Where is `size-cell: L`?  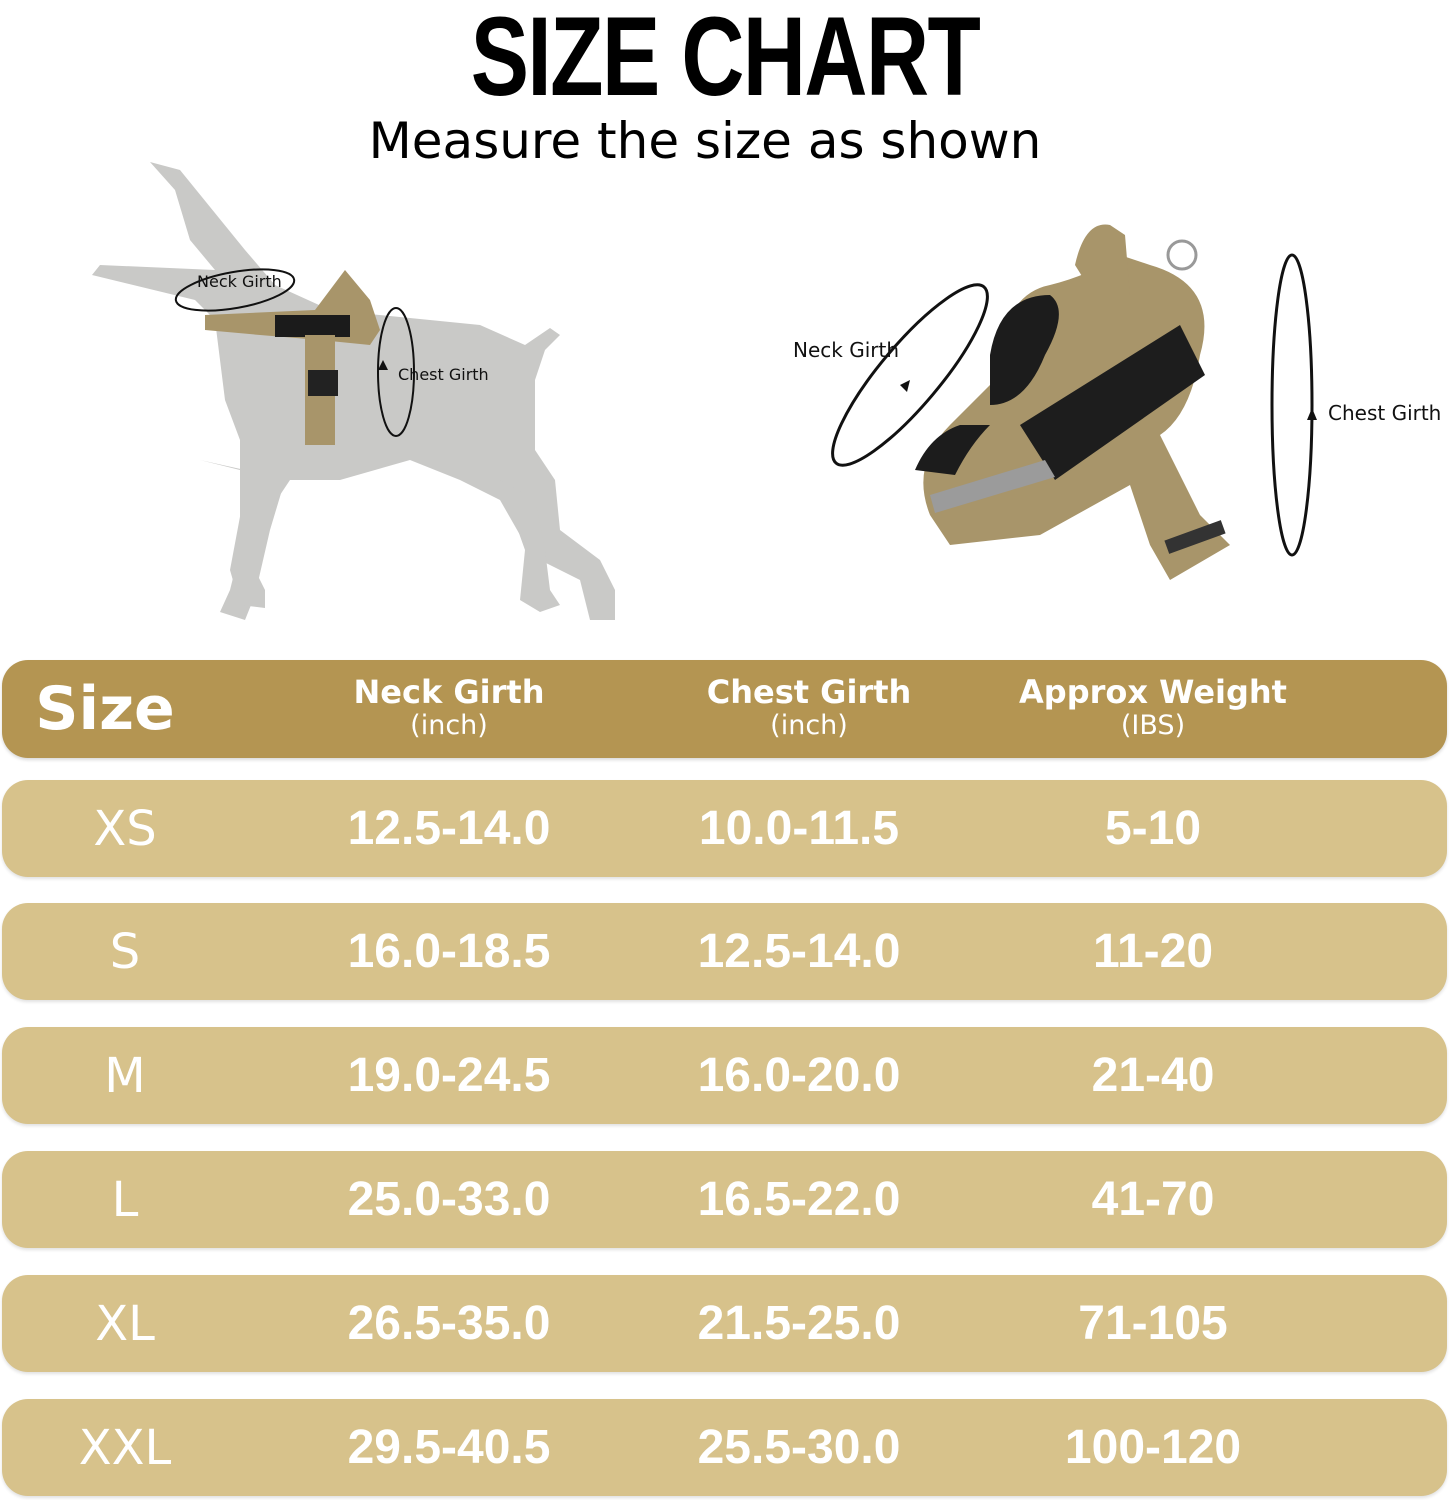 size-cell: L is located at coordinates (125, 1199).